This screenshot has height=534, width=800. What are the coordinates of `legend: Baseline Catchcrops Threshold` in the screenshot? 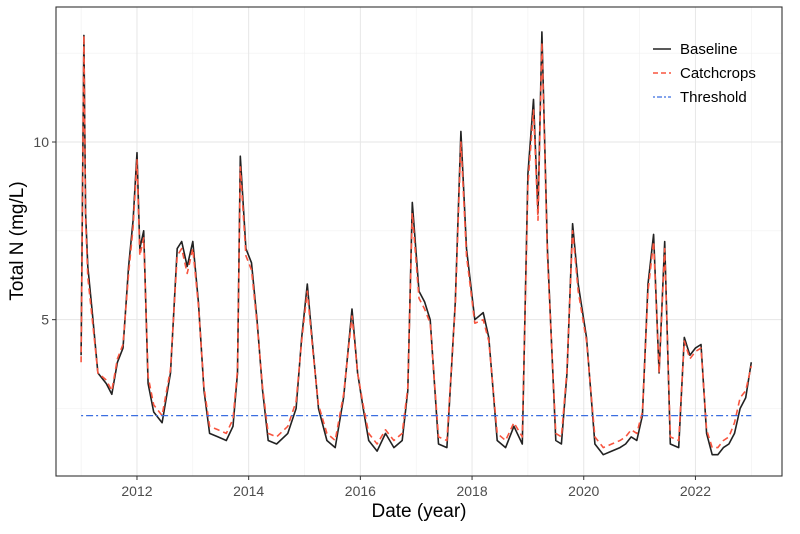 It's located at (704, 73).